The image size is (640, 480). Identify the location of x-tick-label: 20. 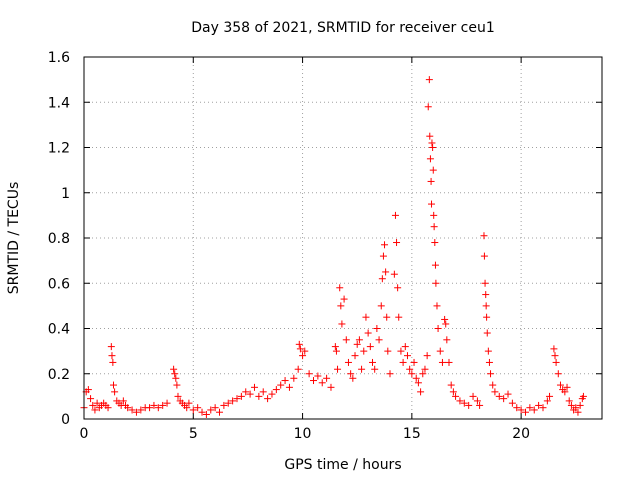
(521, 434).